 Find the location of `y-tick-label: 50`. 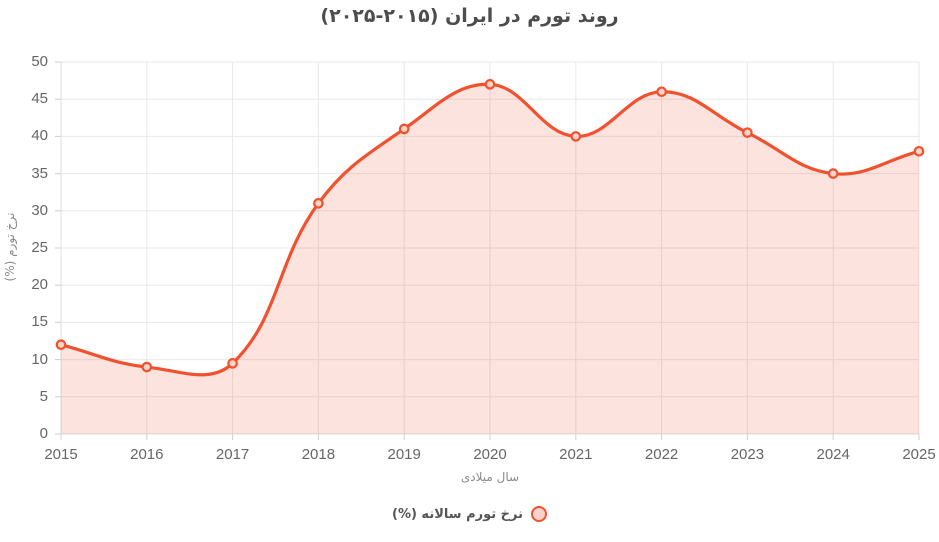

y-tick-label: 50 is located at coordinates (39, 61).